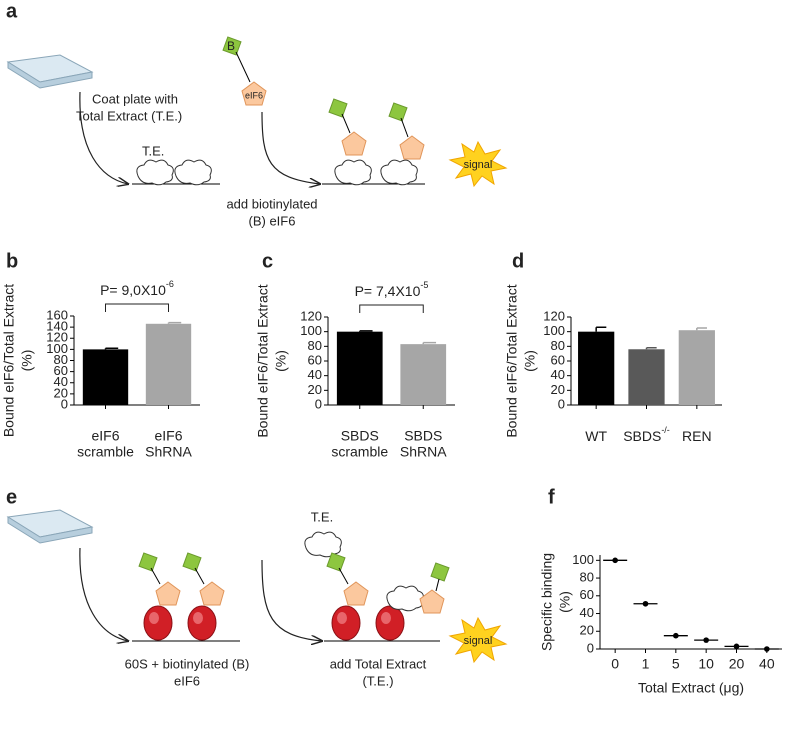 The image size is (787, 731). I want to click on x-axis-label: Total Extract (μg), so click(691, 688).